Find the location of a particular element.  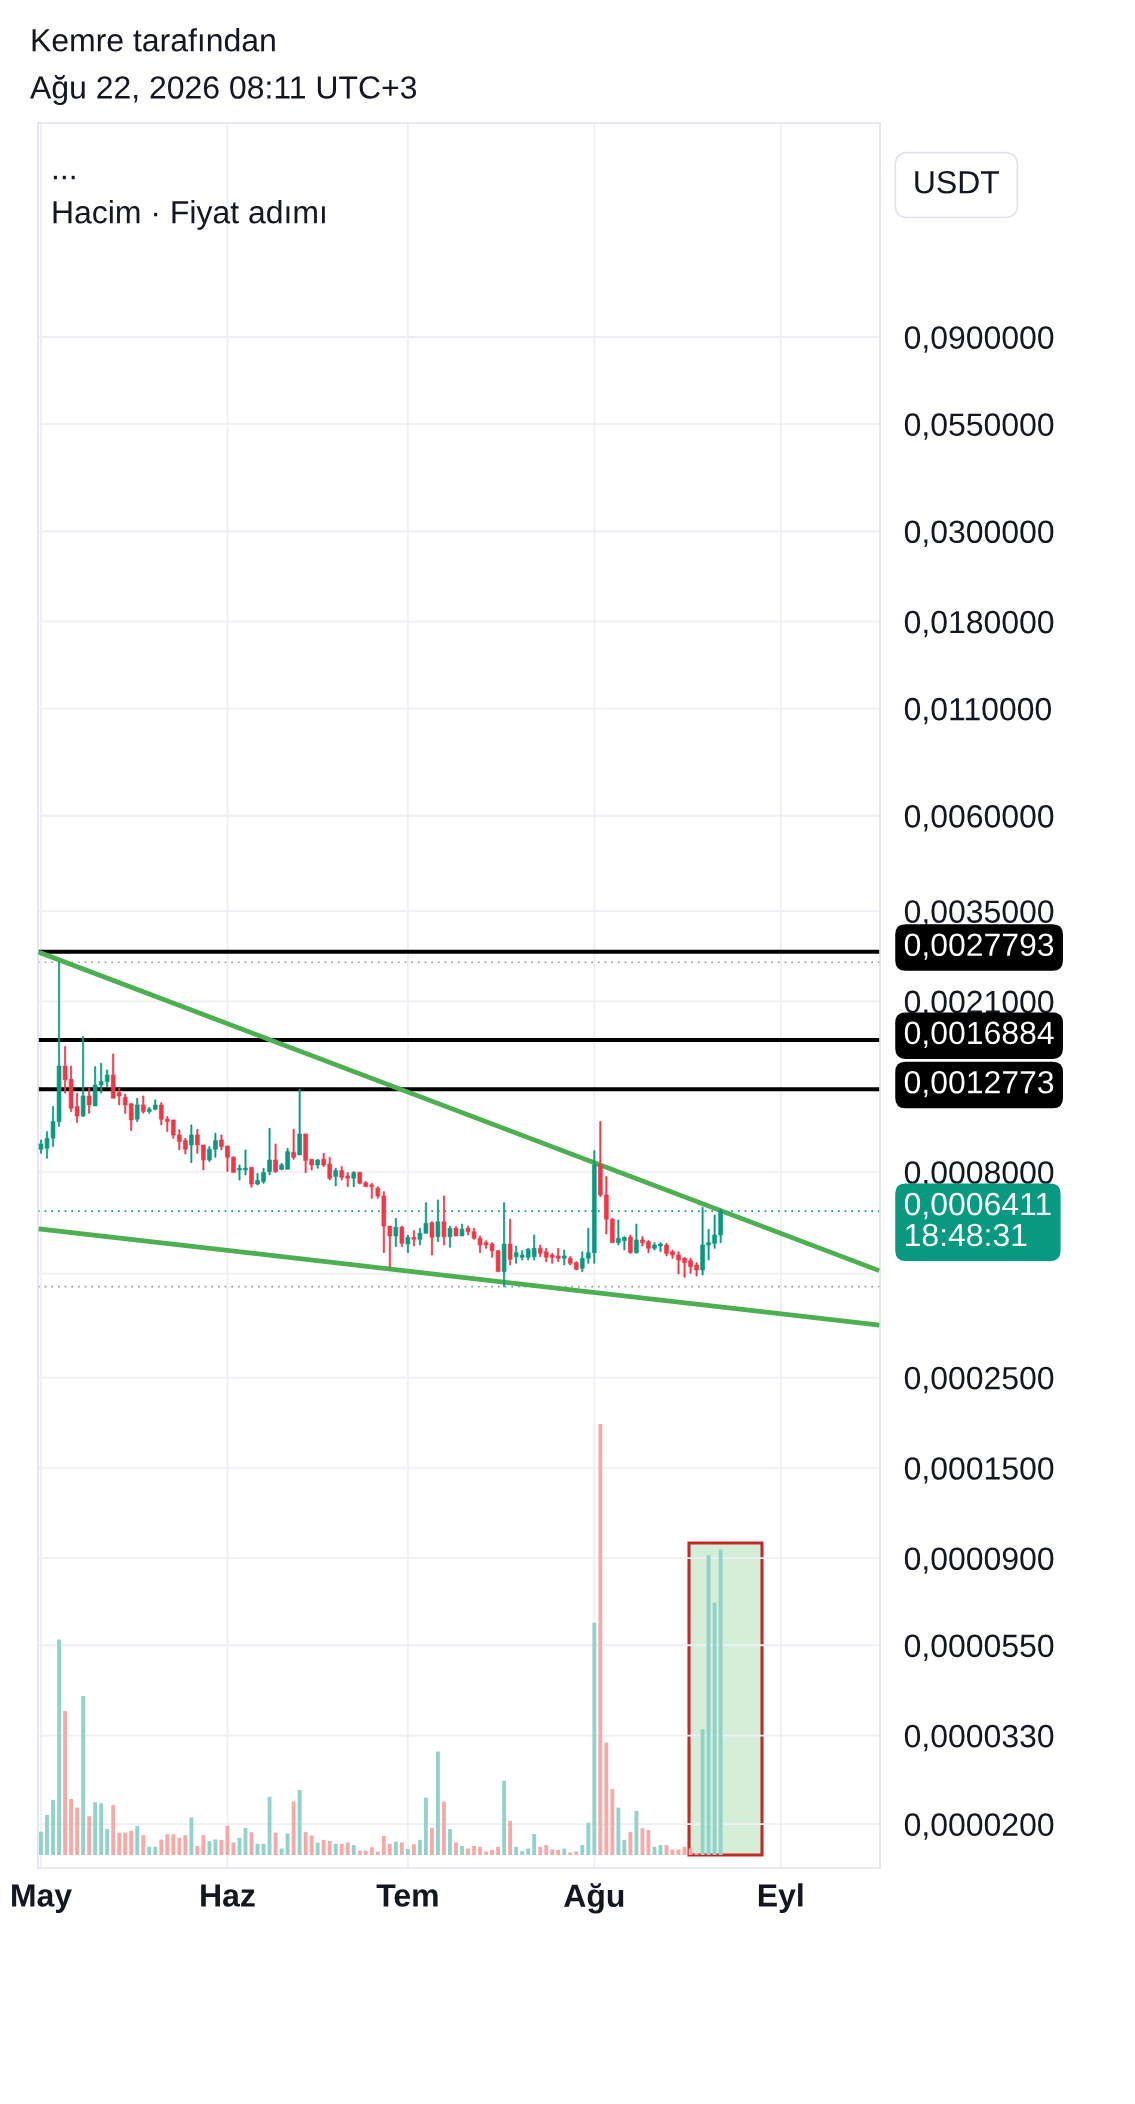

y-axis-title: USDT is located at coordinates (957, 182).